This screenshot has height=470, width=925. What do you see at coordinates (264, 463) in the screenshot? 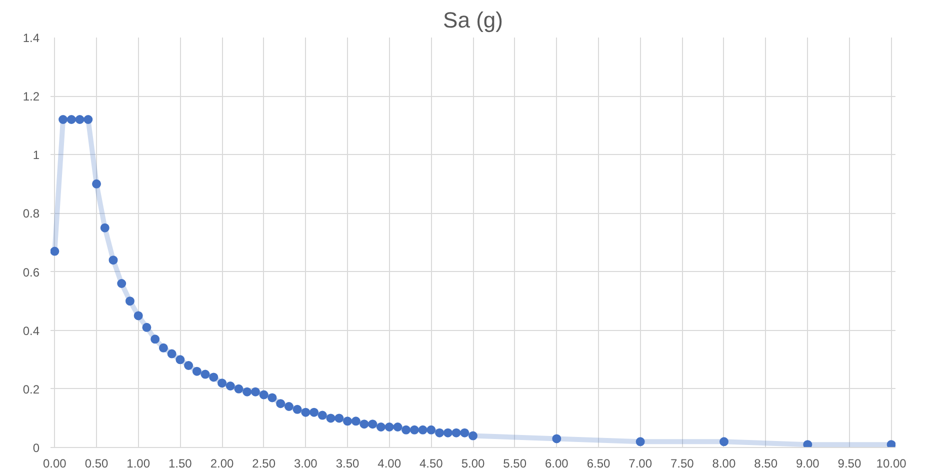
I see `x-tick-label: 2.50` at bounding box center [264, 463].